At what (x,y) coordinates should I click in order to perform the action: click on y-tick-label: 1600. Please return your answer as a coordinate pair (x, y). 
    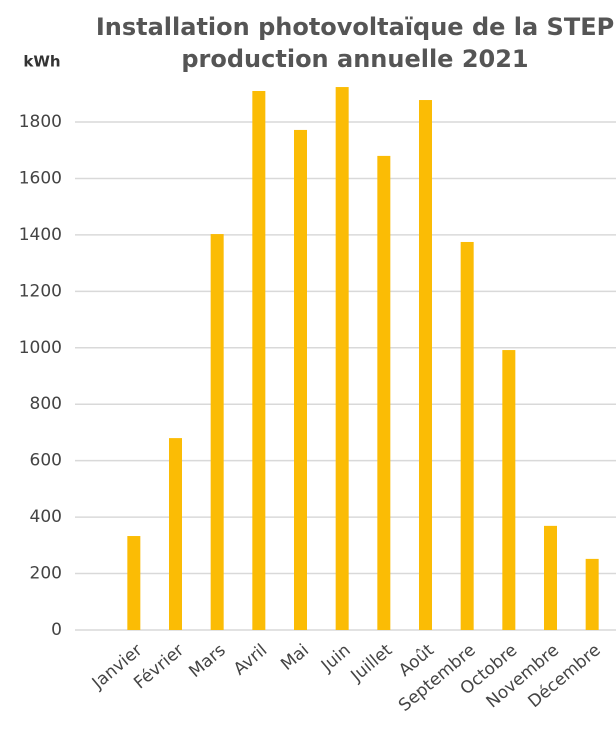
    Looking at the image, I should click on (40, 178).